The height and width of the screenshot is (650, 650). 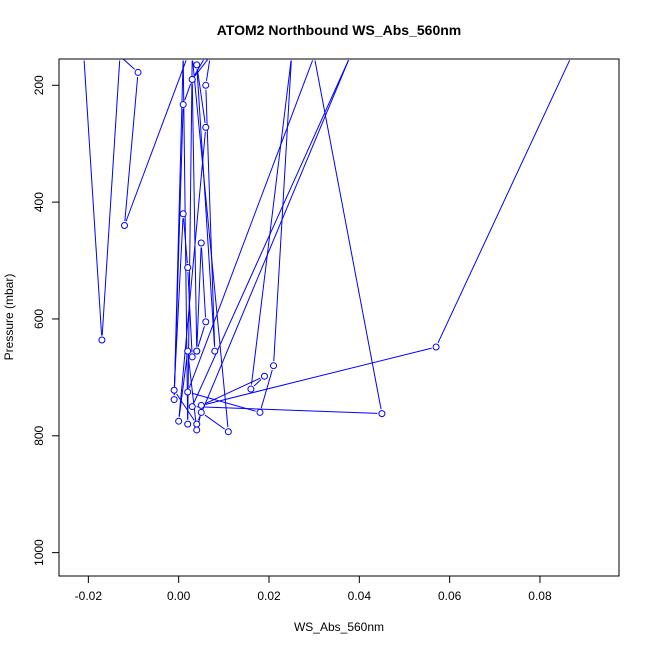 I want to click on y-tick-label: 400, so click(x=39, y=202).